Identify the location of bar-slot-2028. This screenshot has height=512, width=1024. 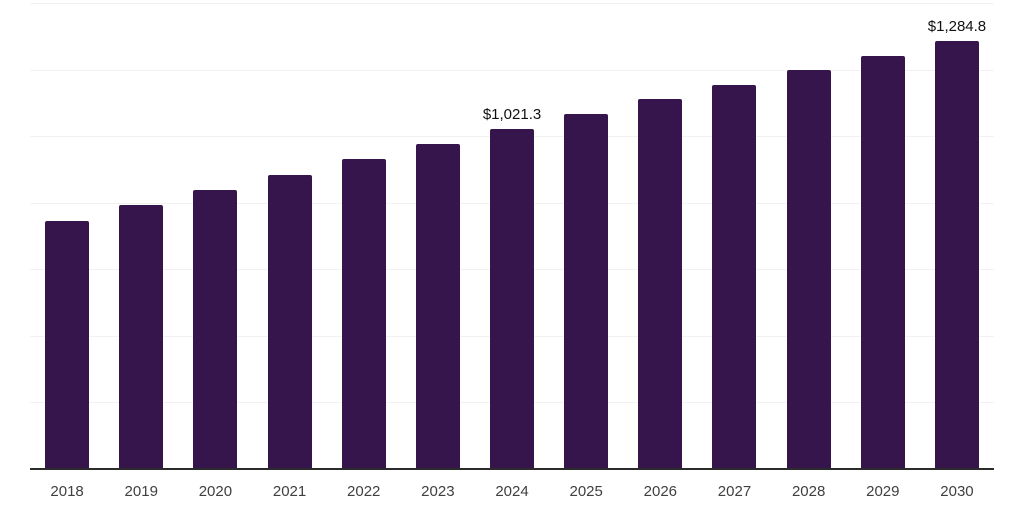
(809, 236).